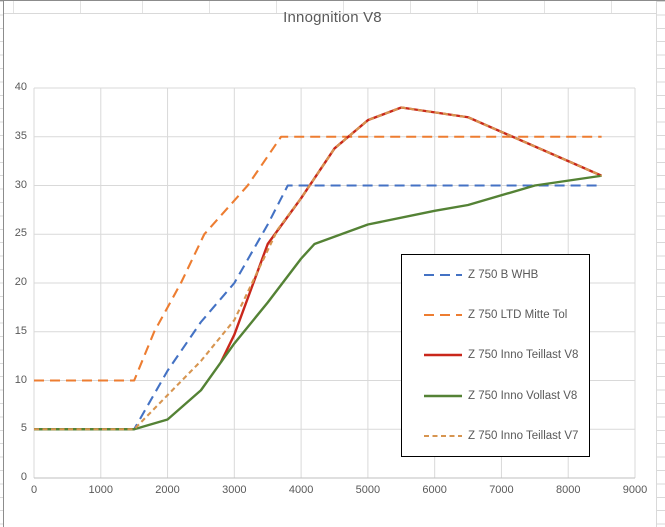 This screenshot has height=527, width=665. I want to click on y-axis-tick-label: 30, so click(20, 184).